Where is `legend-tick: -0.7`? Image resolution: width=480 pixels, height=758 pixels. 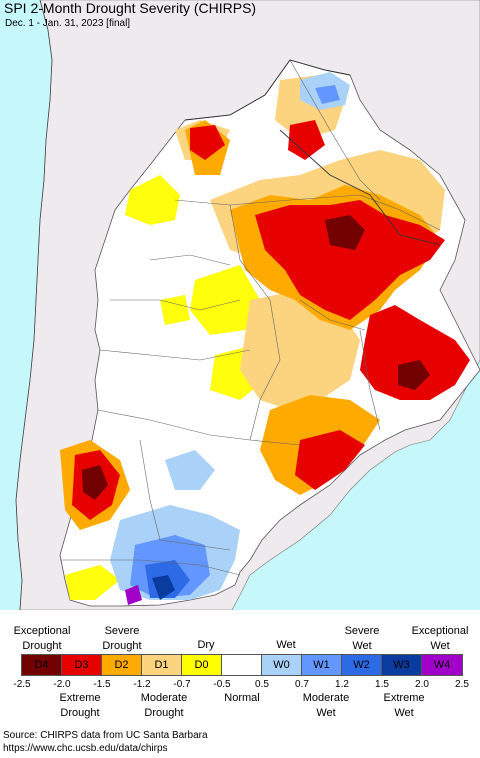 legend-tick: -0.7 is located at coordinates (182, 684).